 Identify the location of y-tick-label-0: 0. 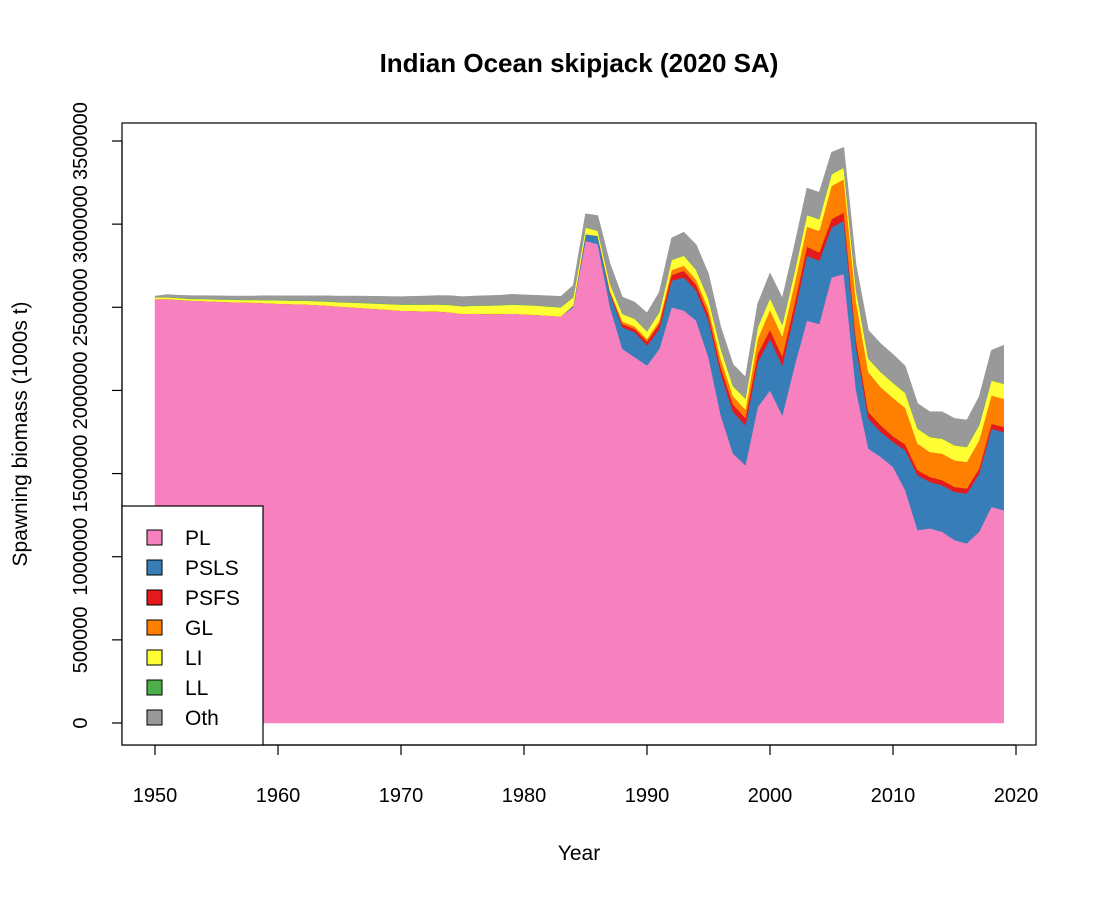
(81, 722).